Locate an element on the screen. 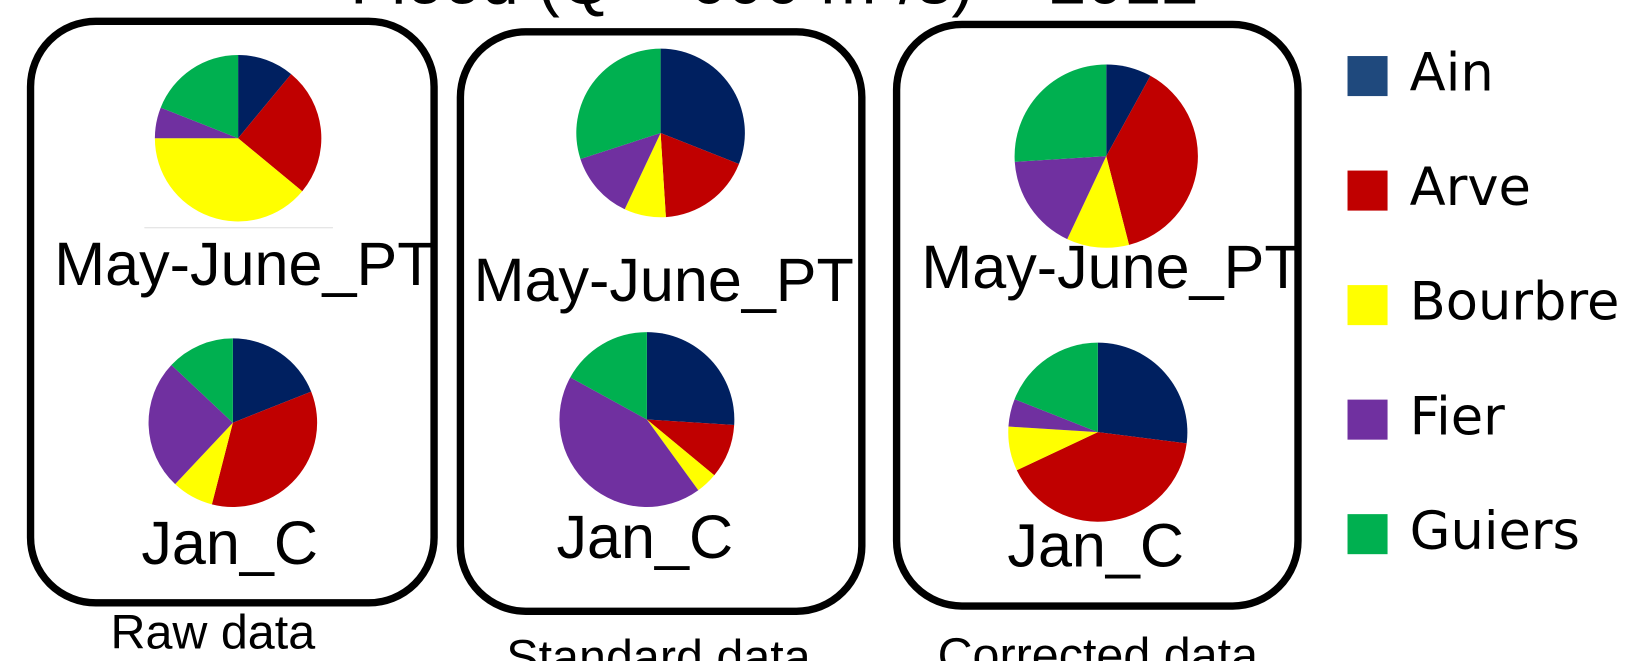 The height and width of the screenshot is (661, 1652). chart-title: Flood (Q > 600 m³/s) – 2012 is located at coordinates (774, 9).